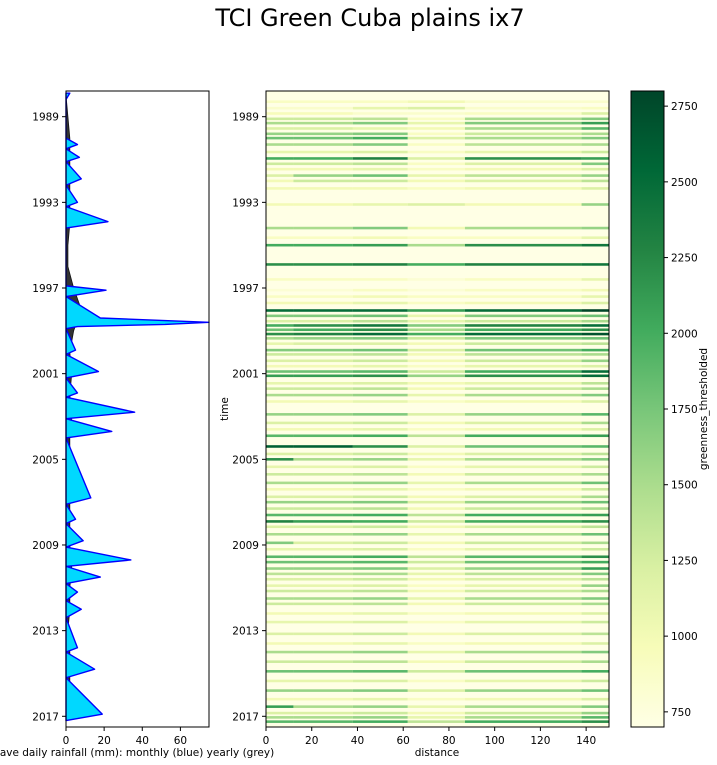 The height and width of the screenshot is (765, 717). Describe the element at coordinates (45, 289) in the screenshot. I see `time-tick-label: 1997` at that location.